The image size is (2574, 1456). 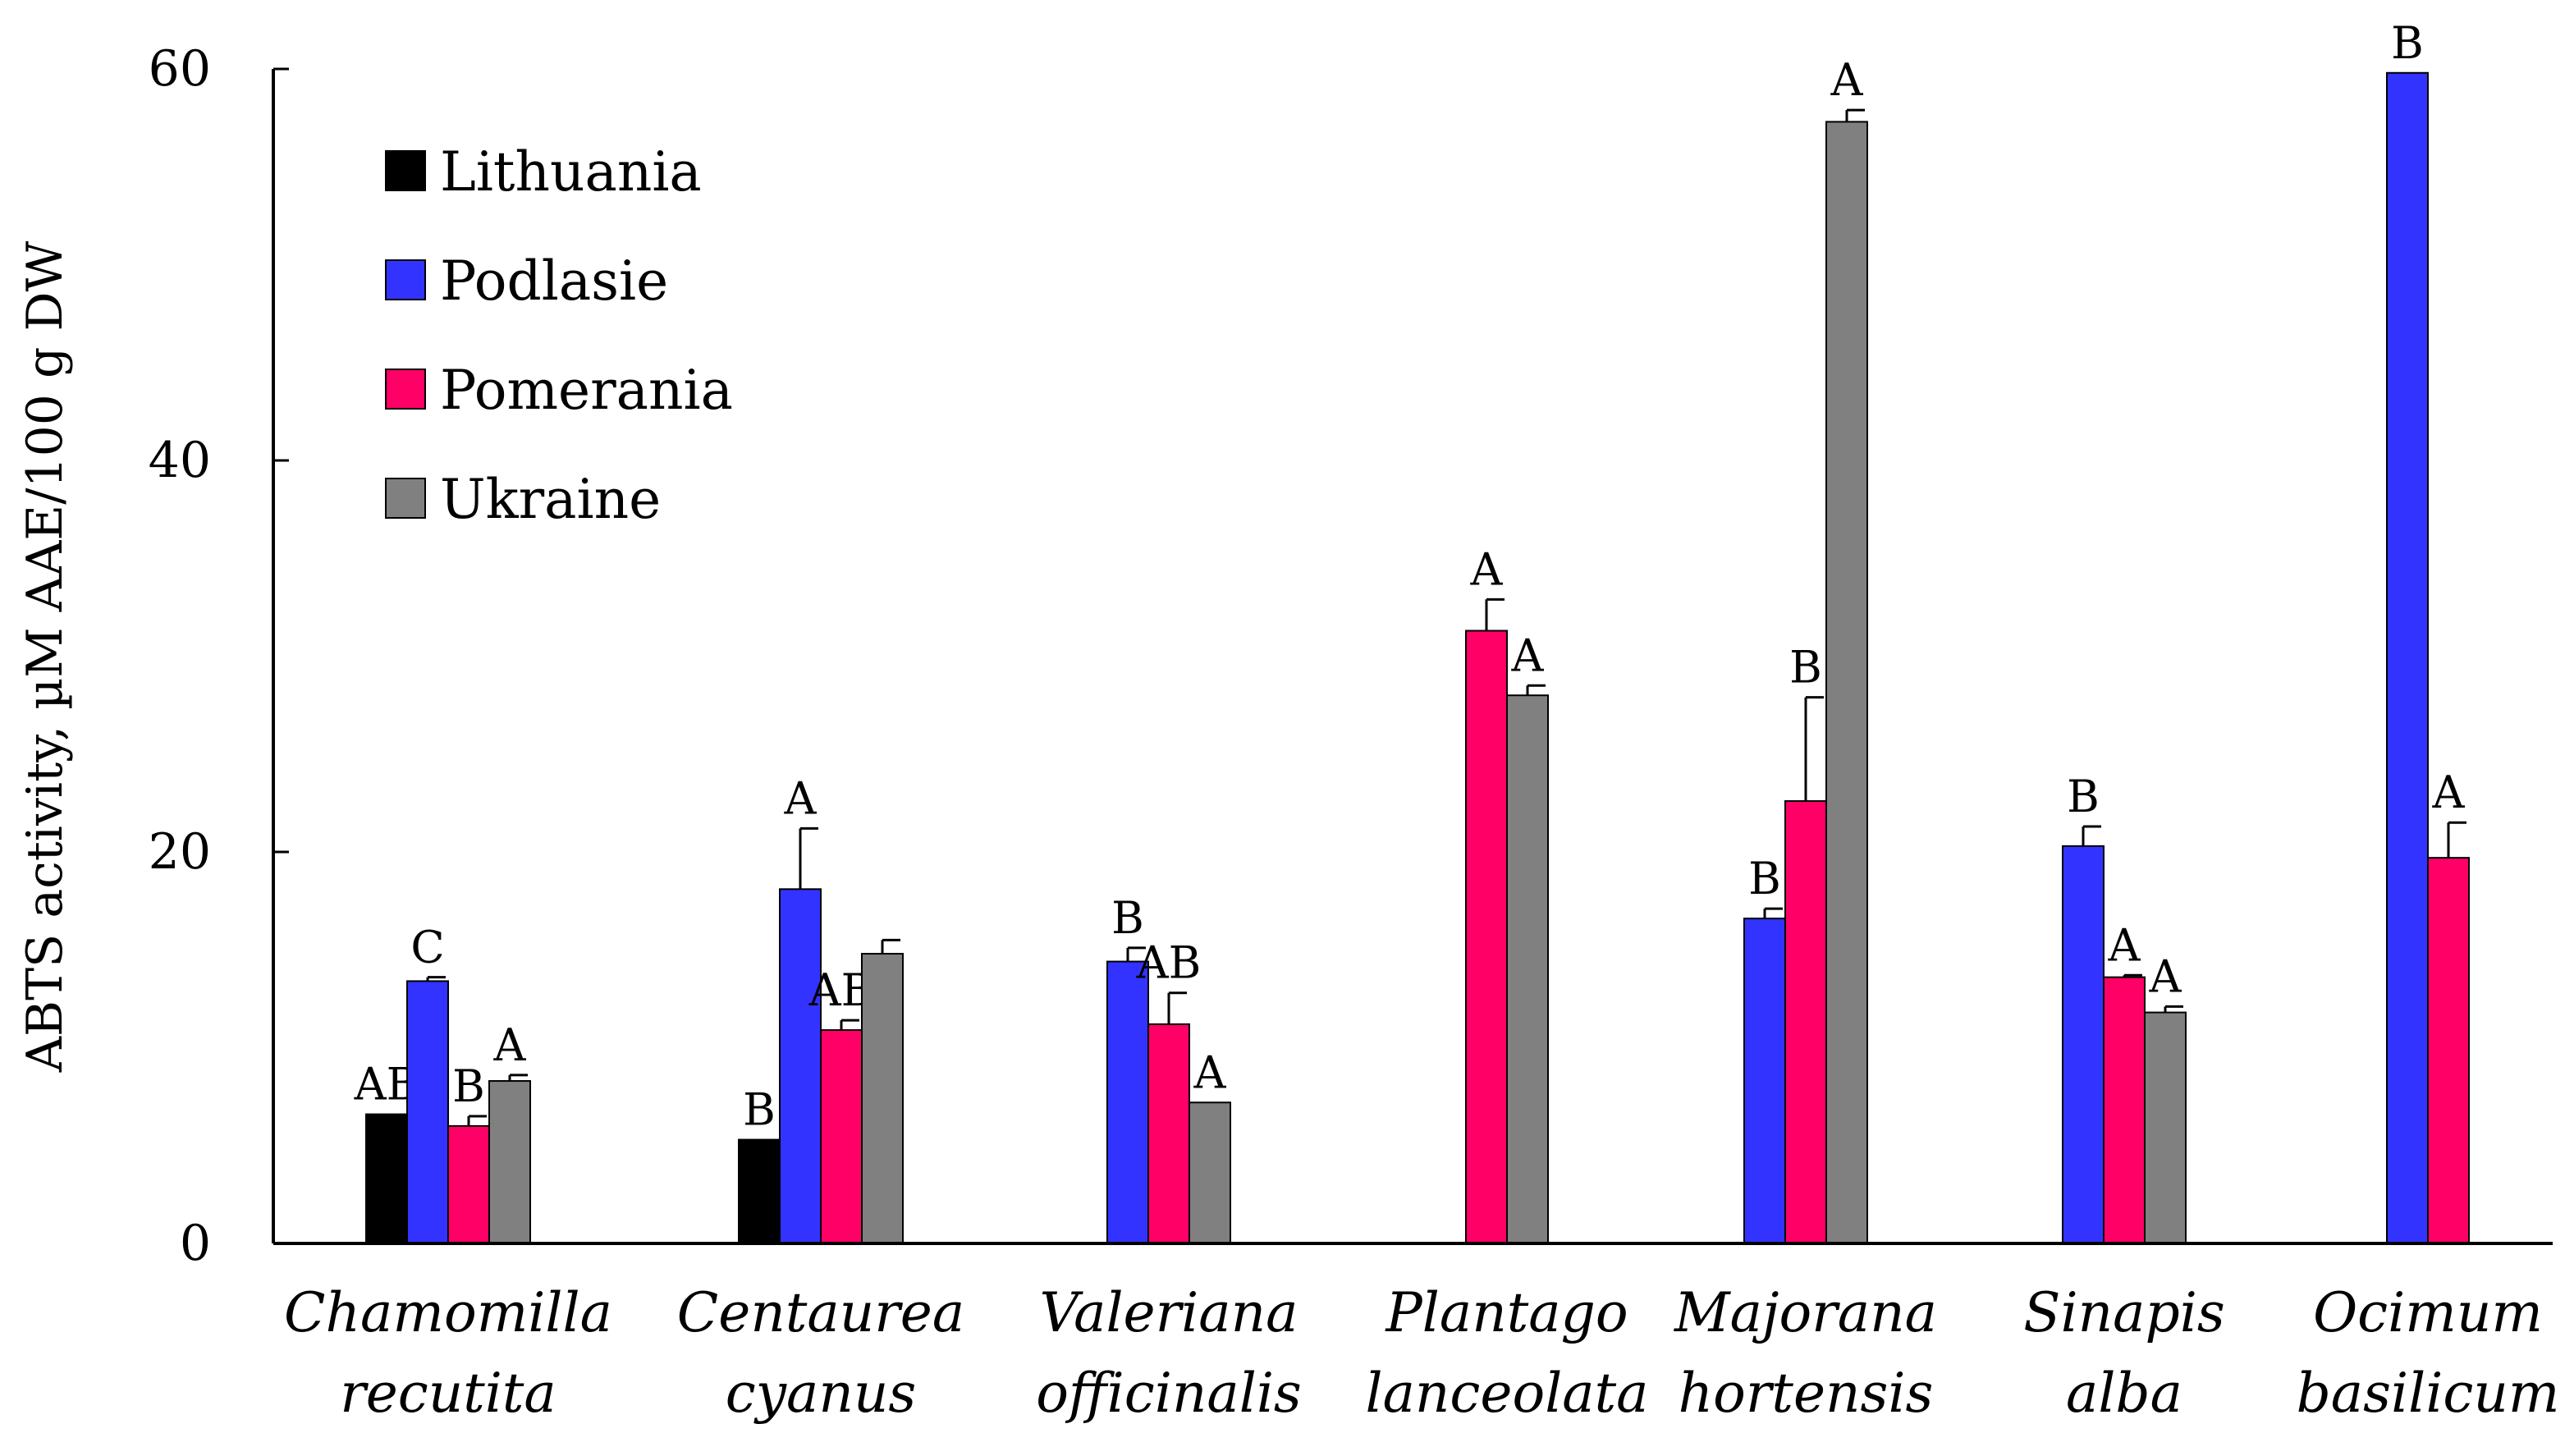 I want to click on category-label: Ocimum, so click(x=2428, y=1312).